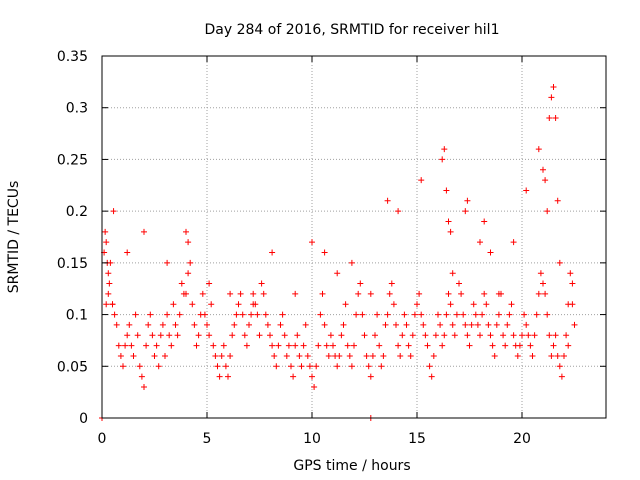  What do you see at coordinates (72, 57) in the screenshot?
I see `y-tick-label: 0.35` at bounding box center [72, 57].